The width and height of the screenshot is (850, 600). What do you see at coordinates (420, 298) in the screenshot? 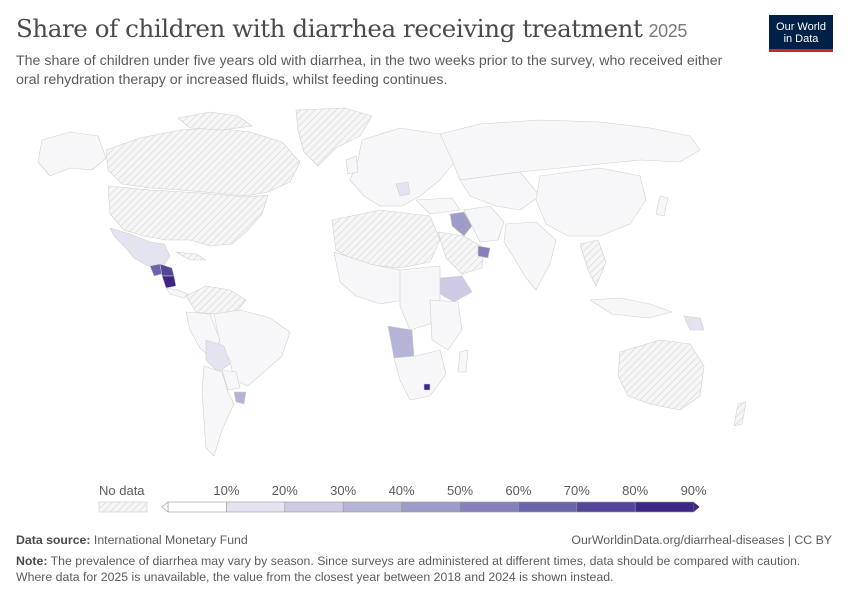
I see `region-central-africa` at bounding box center [420, 298].